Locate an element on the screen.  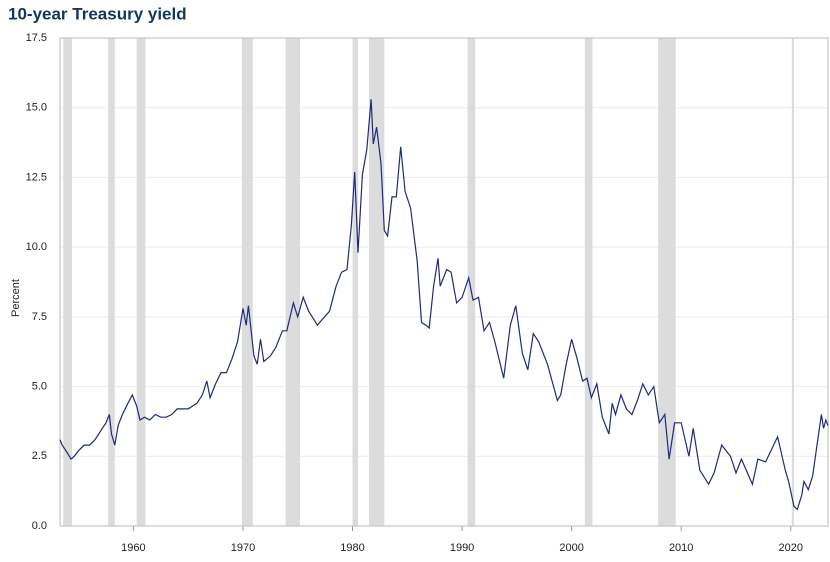
x-tick-label: 2020 is located at coordinates (791, 548).